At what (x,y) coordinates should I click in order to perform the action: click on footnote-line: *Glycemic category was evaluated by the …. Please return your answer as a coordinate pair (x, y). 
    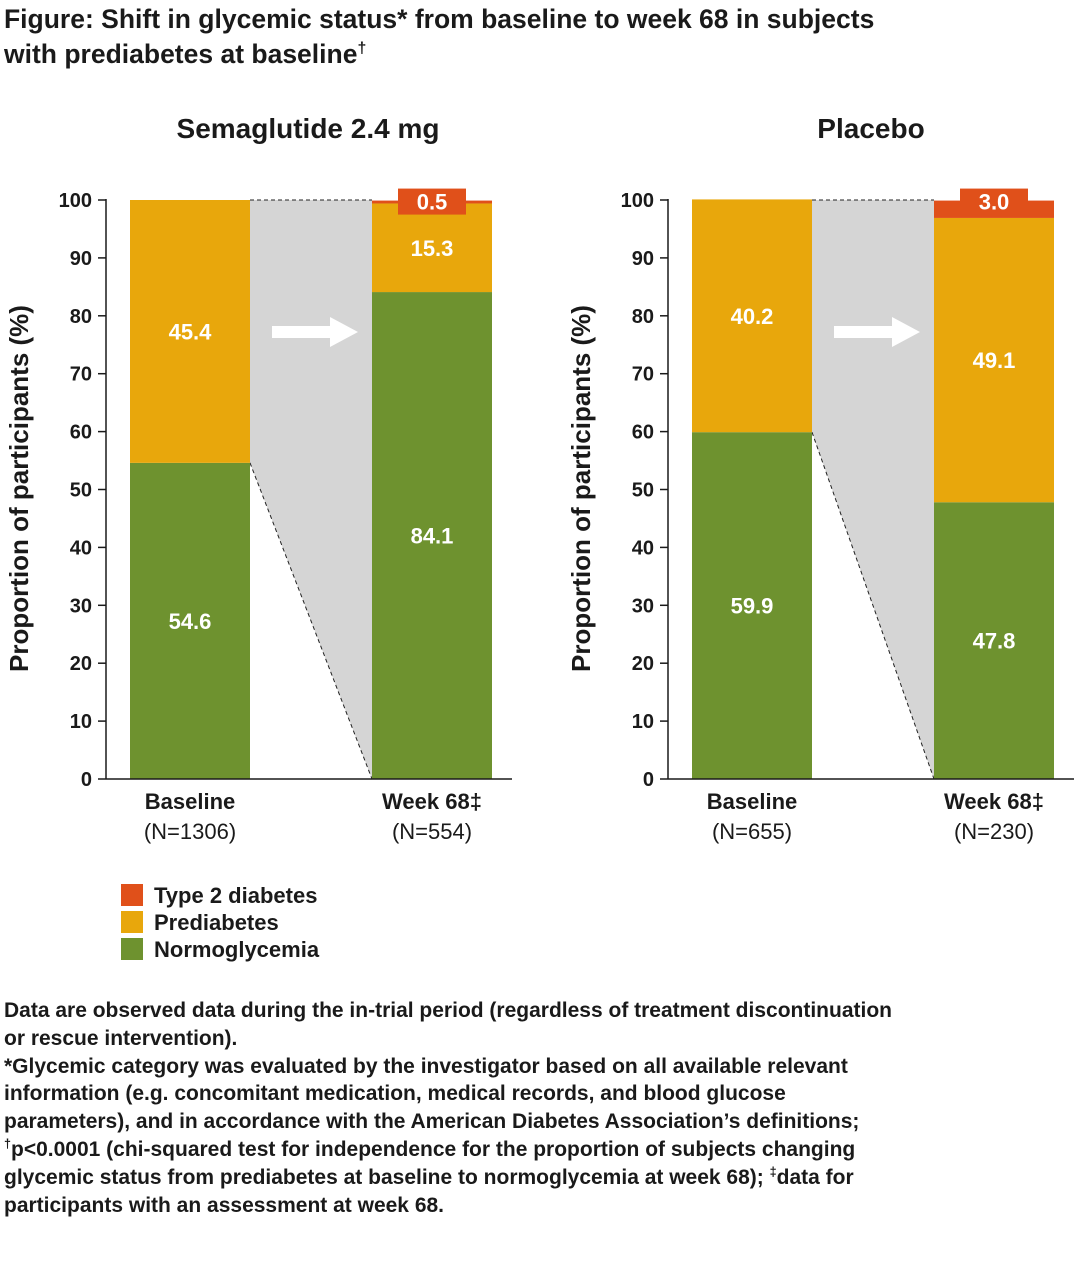
    Looking at the image, I should click on (426, 1066).